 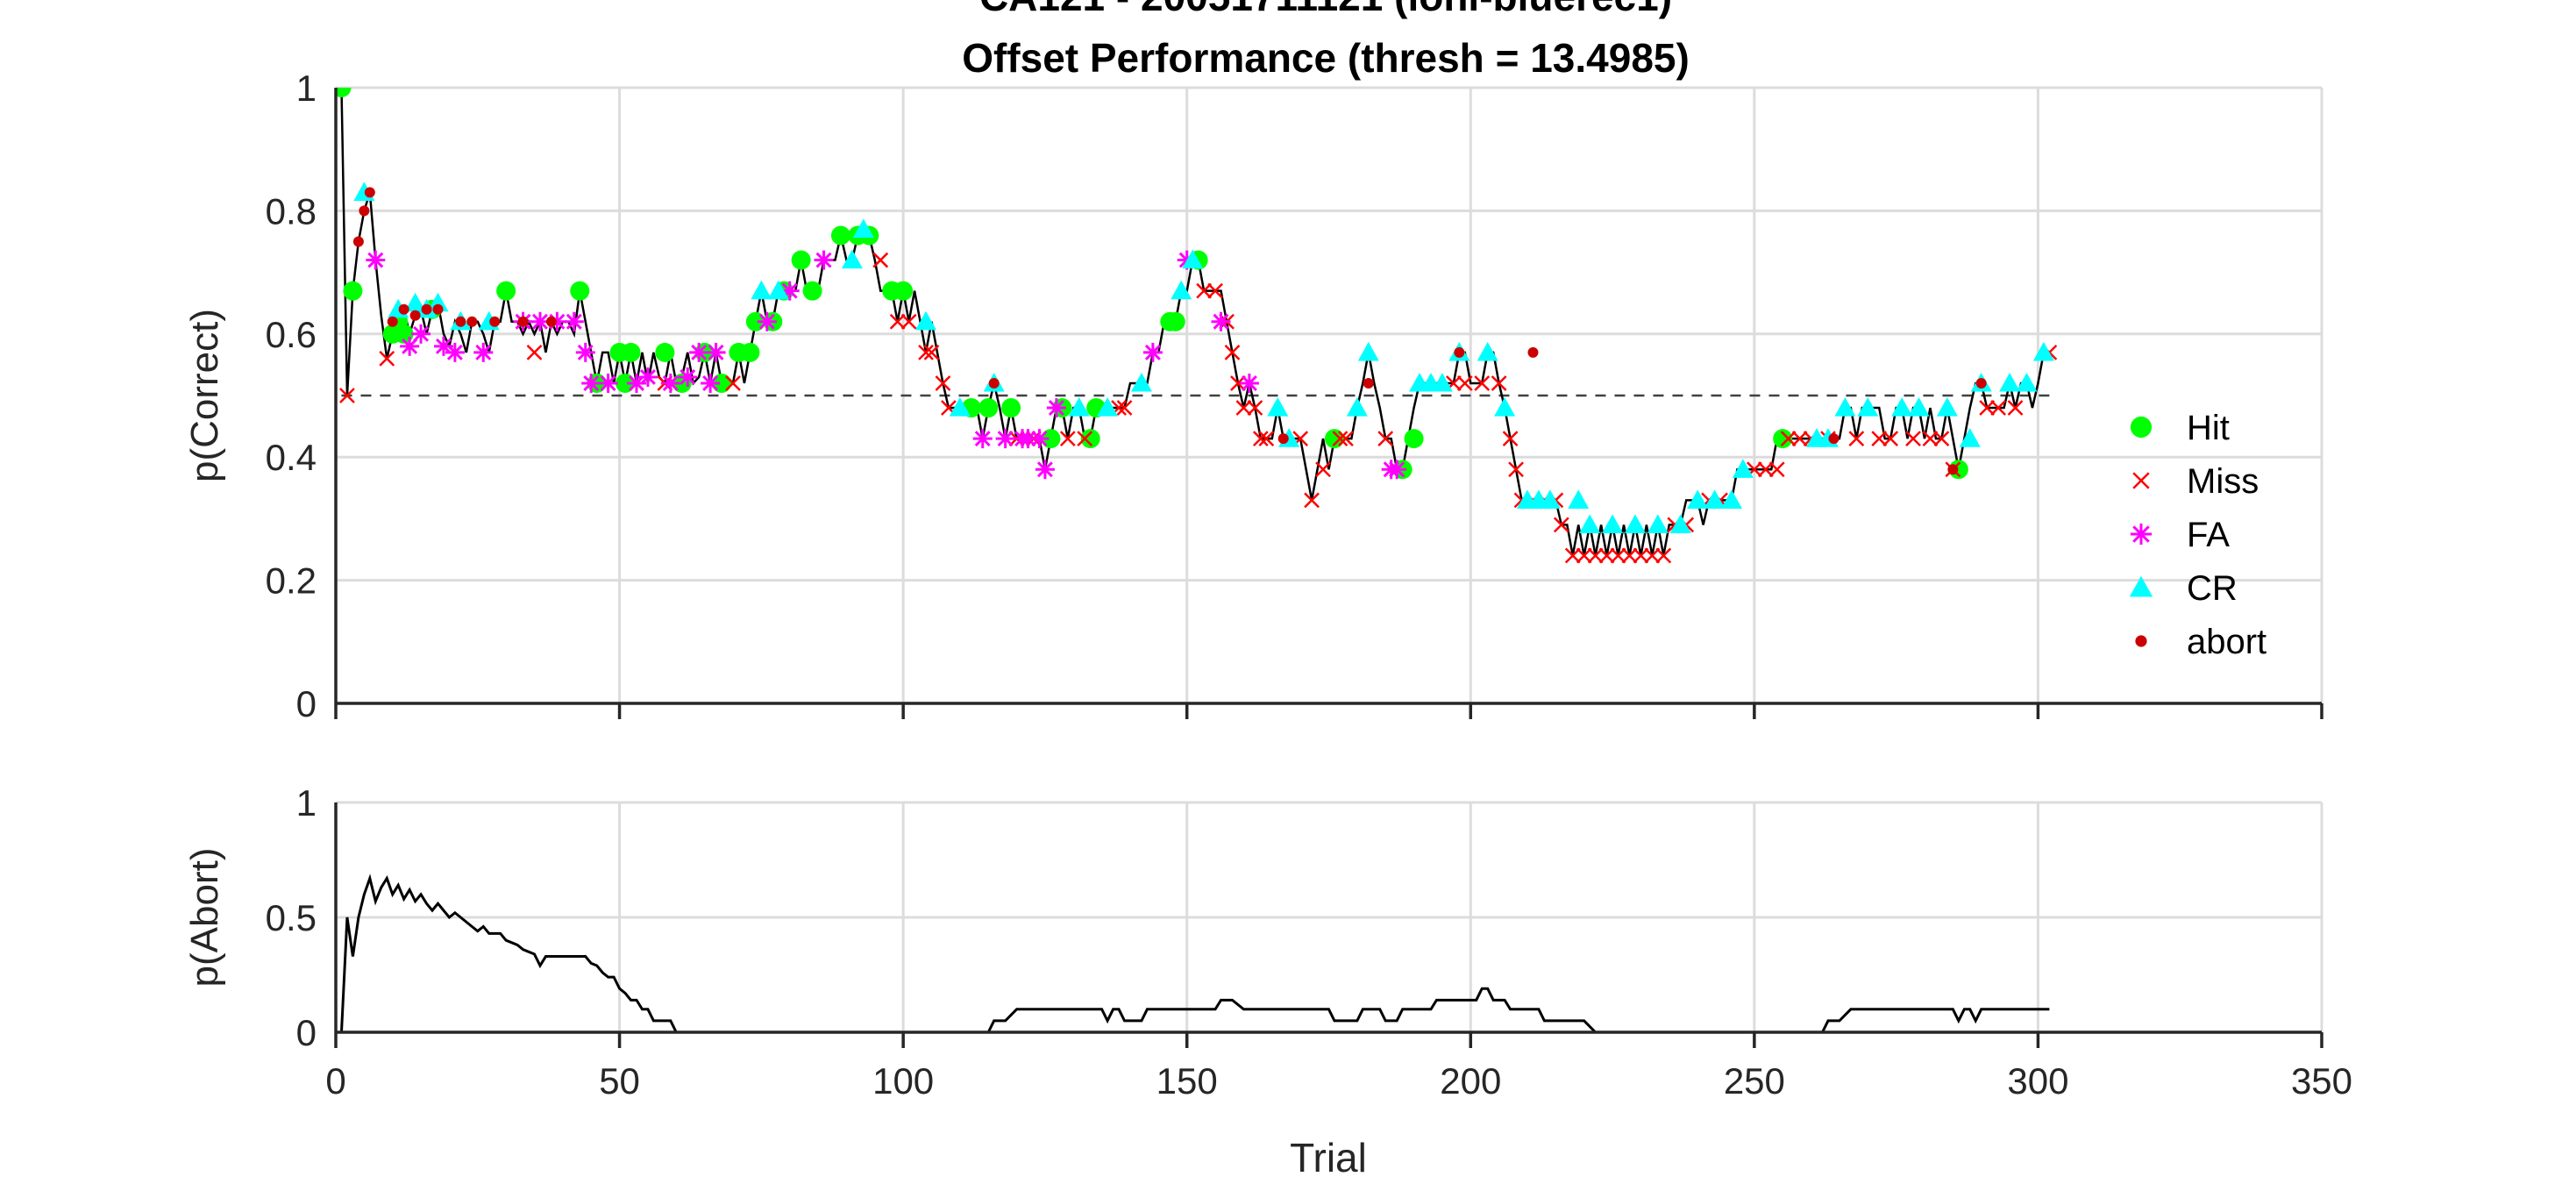 I want to click on bottom-y-tick-labels: 00.51, so click(x=291, y=918).